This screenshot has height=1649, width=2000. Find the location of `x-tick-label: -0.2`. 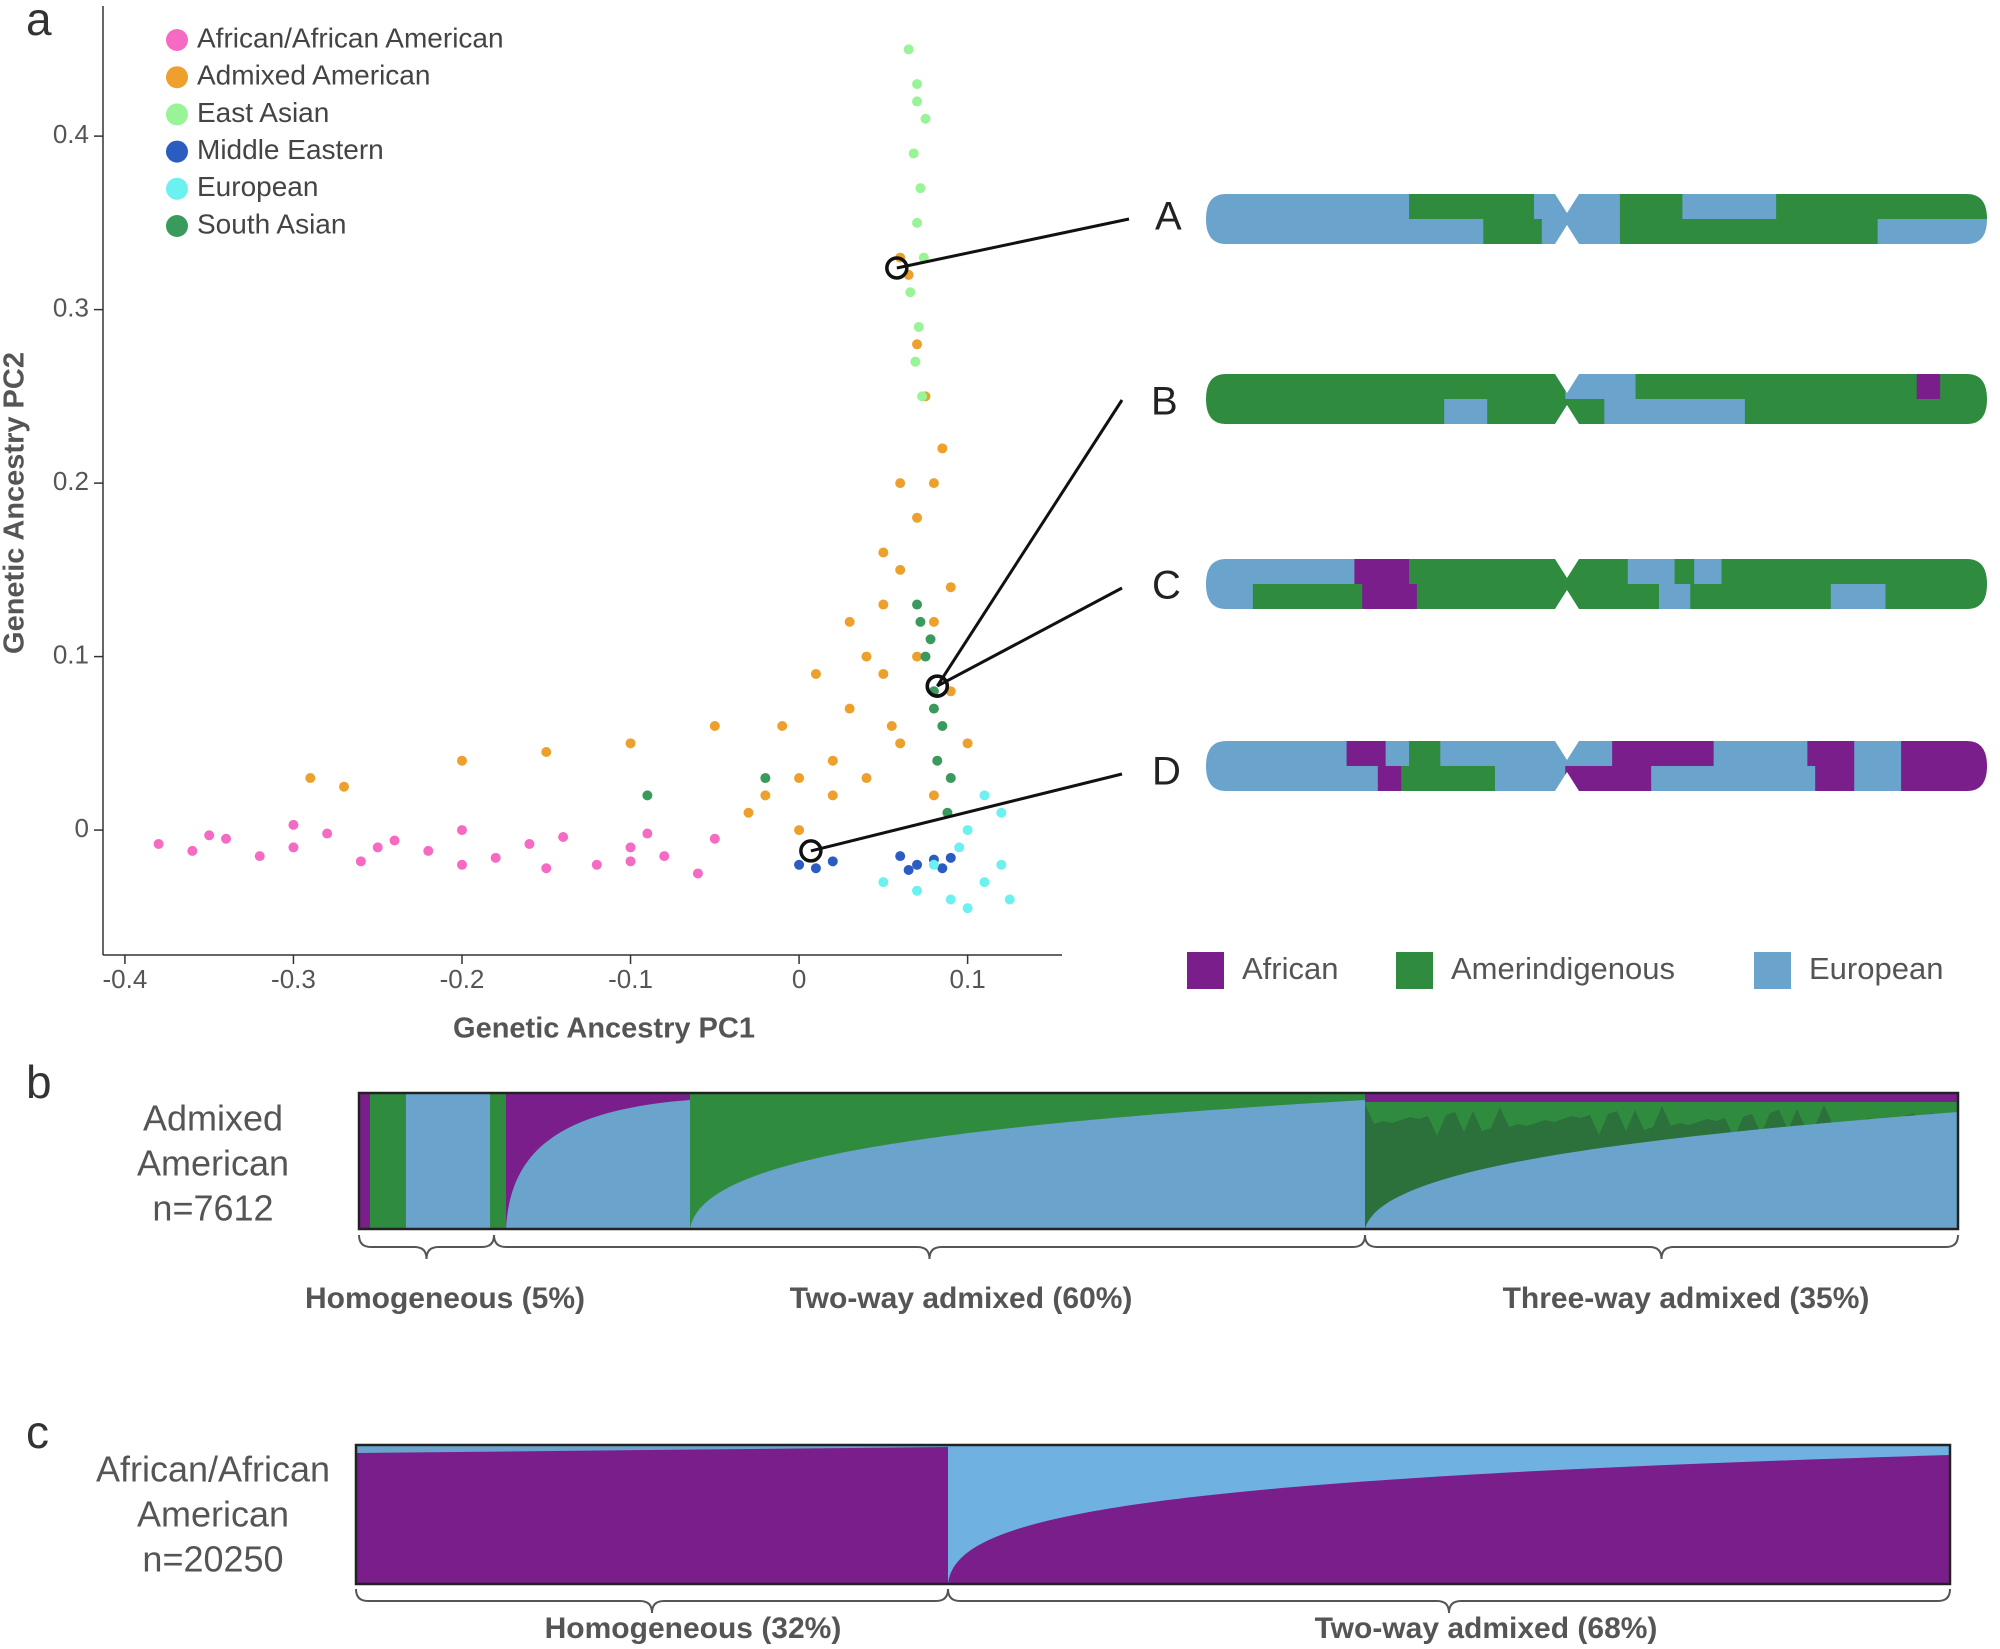

x-tick-label: -0.2 is located at coordinates (462, 979).